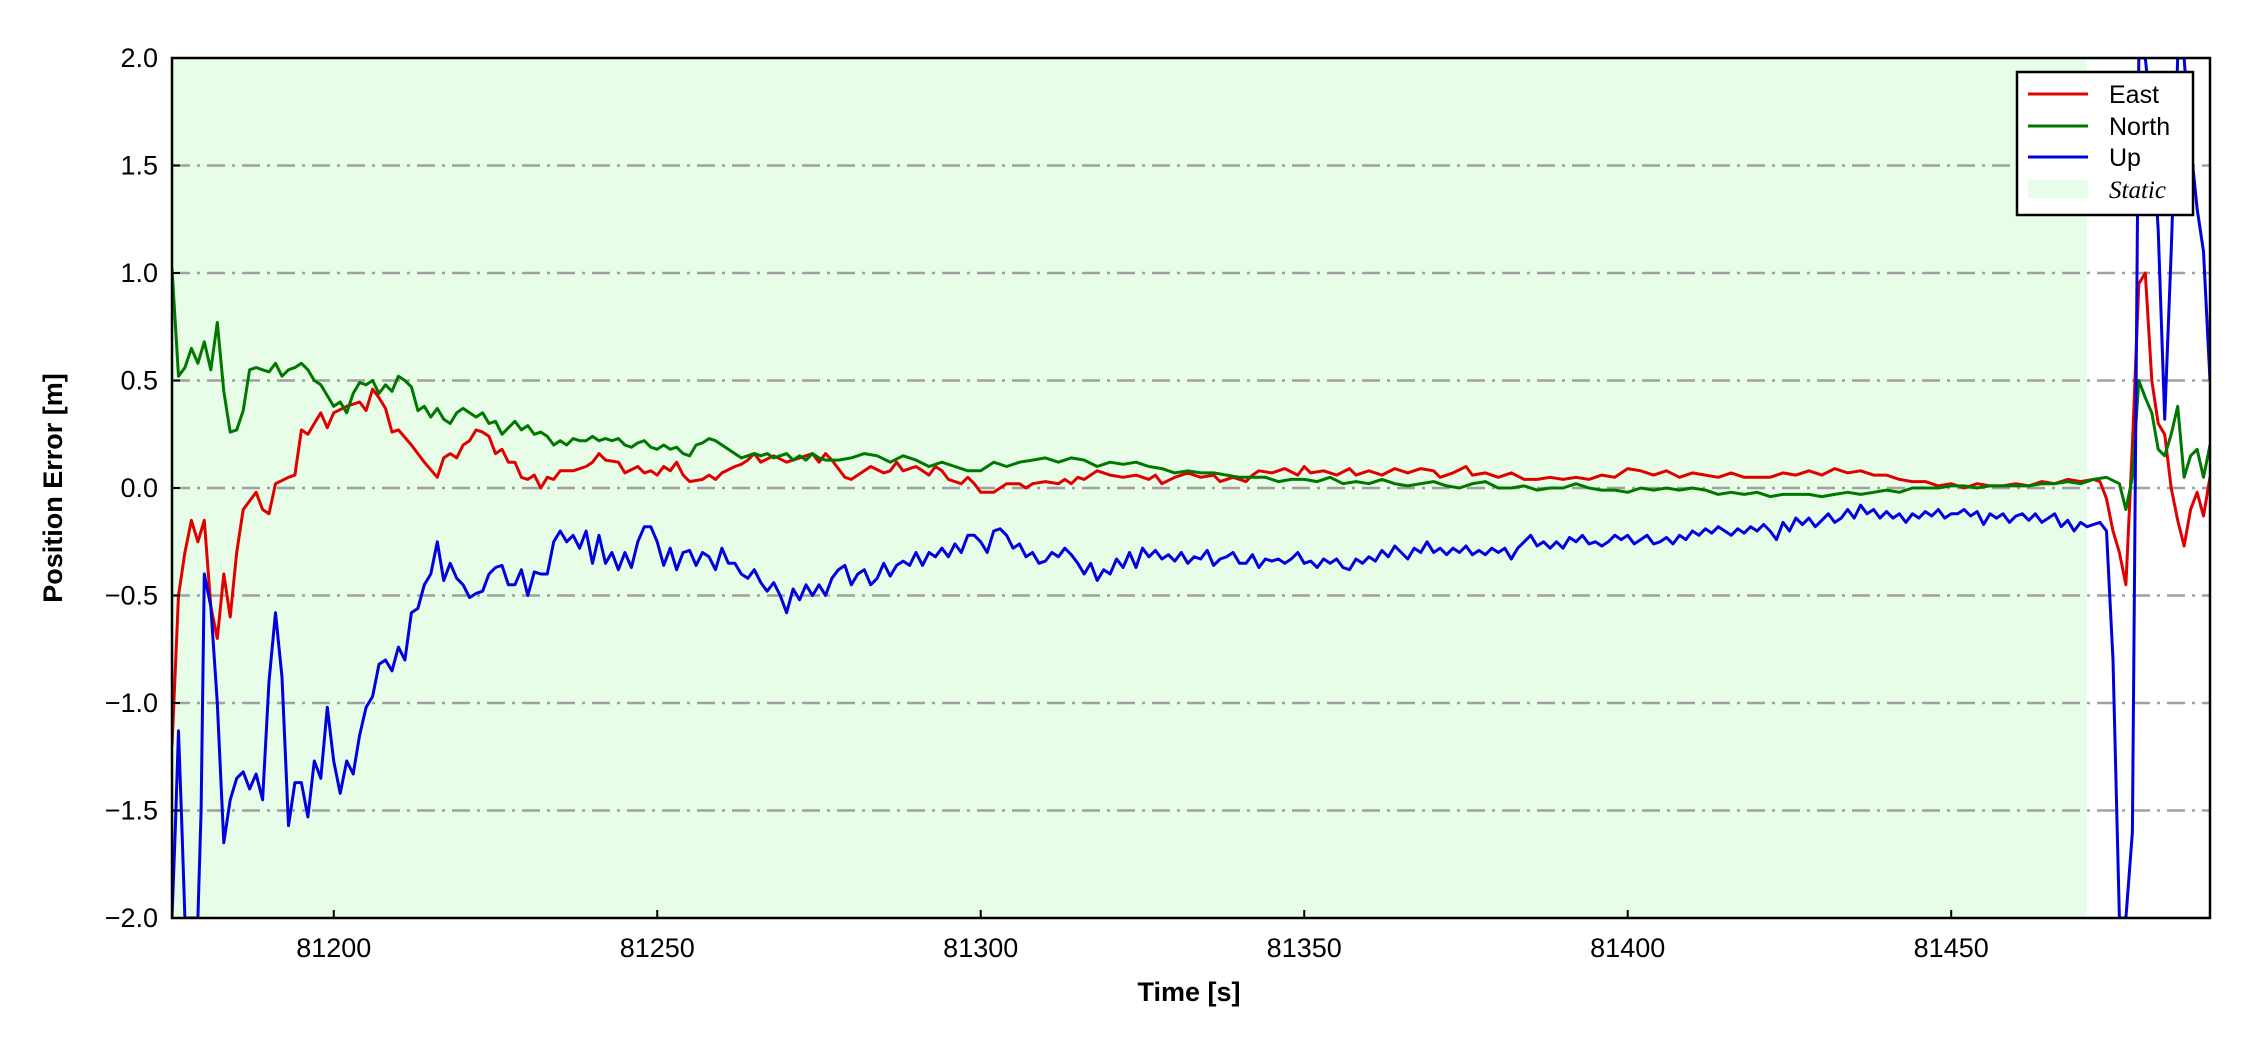  Describe the element at coordinates (333, 948) in the screenshot. I see `x-tick-label: 81200` at that location.